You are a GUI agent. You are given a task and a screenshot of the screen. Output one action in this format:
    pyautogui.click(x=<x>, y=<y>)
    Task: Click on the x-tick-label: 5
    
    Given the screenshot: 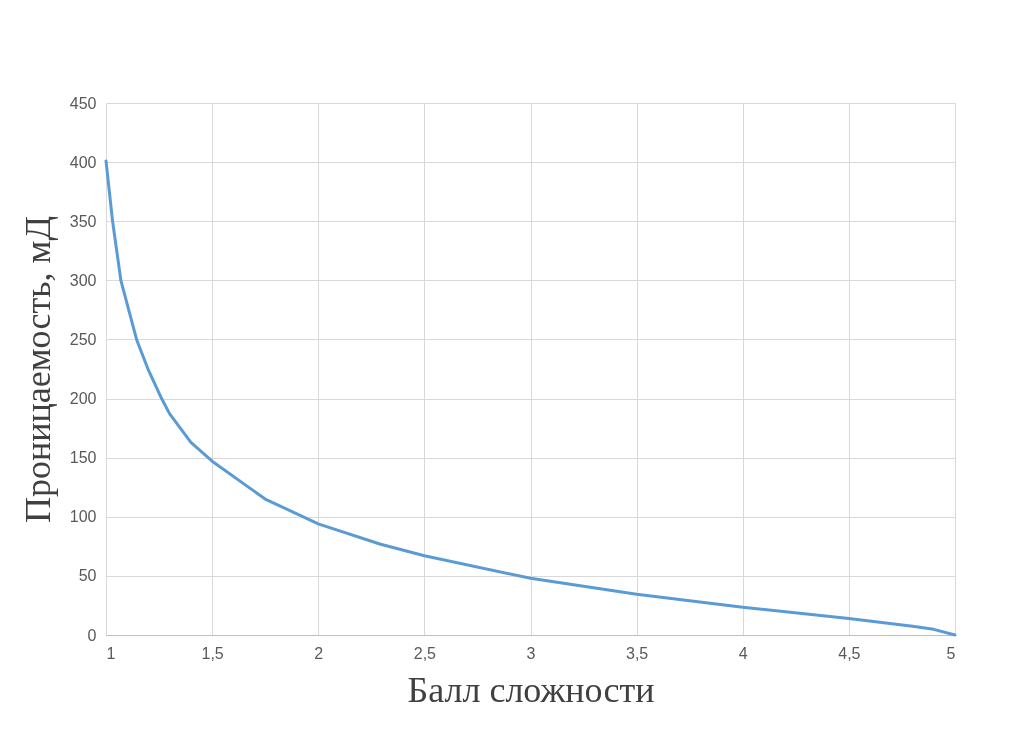 What is the action you would take?
    pyautogui.click(x=951, y=653)
    